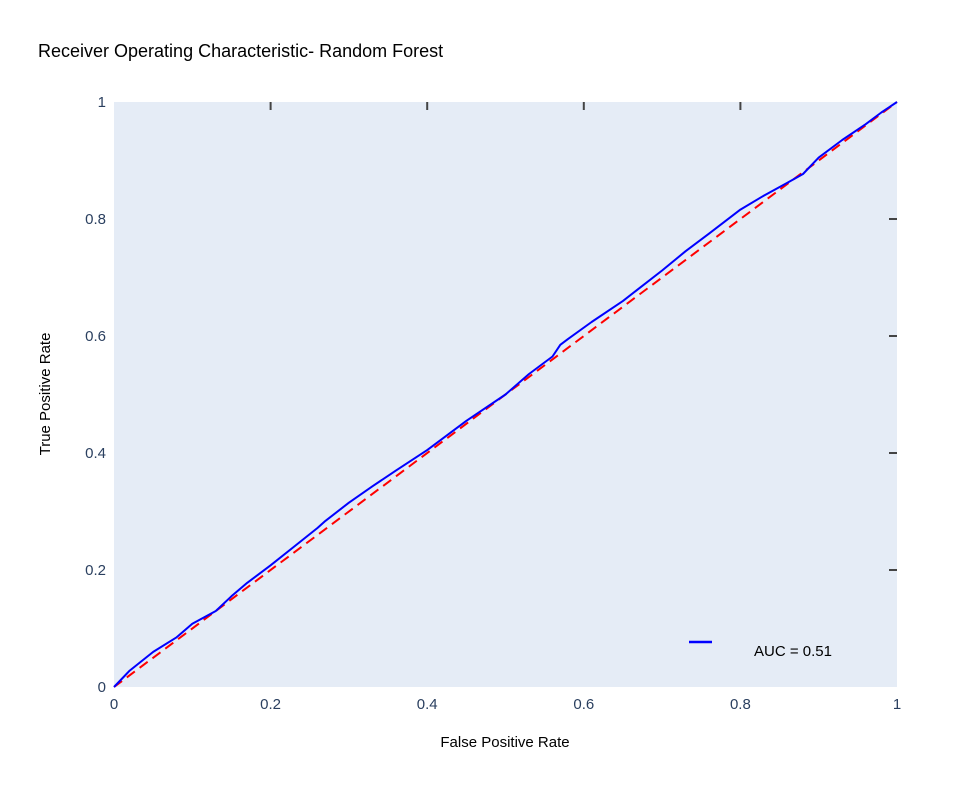  What do you see at coordinates (427, 704) in the screenshot?
I see `x-tick-label: 0.4` at bounding box center [427, 704].